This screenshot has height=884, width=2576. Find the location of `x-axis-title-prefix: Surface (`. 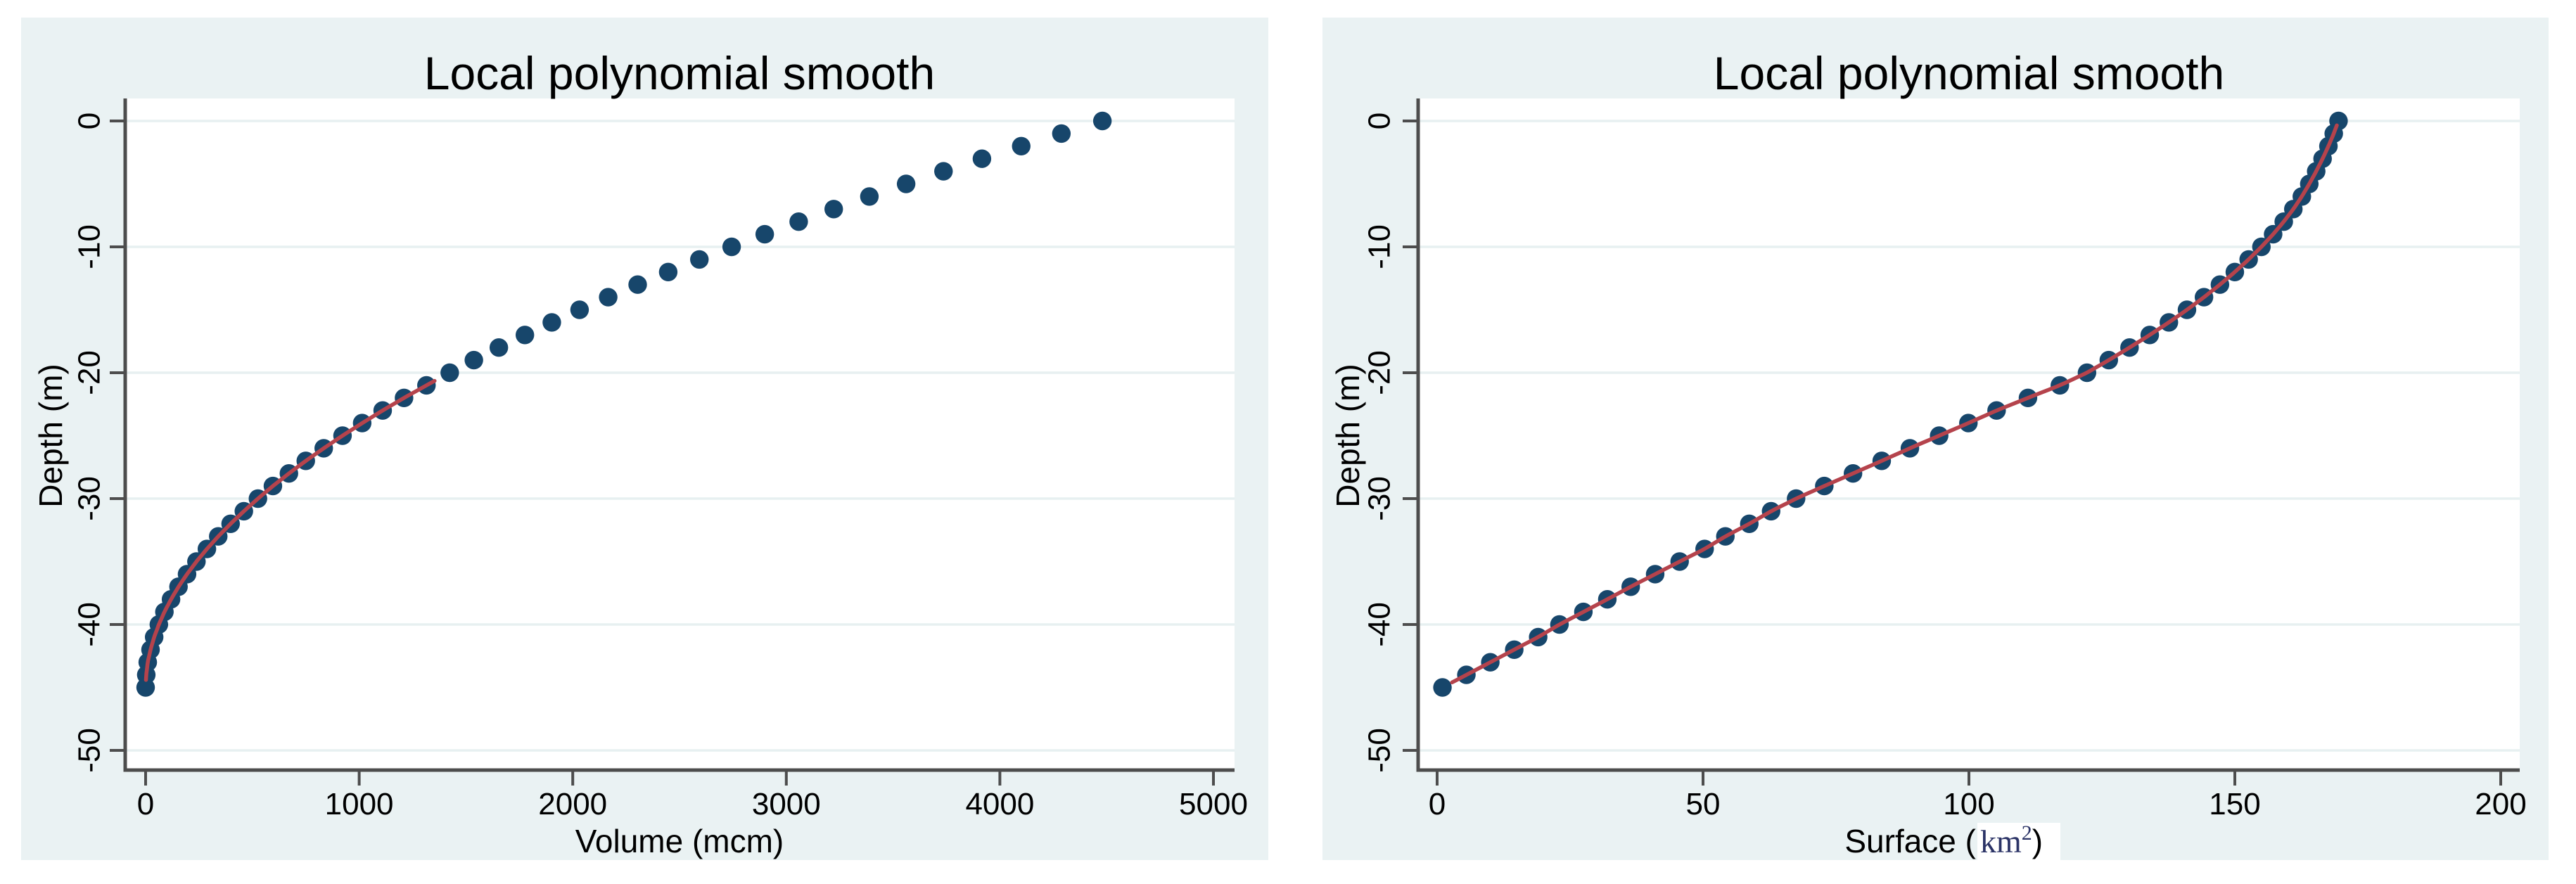

x-axis-title-prefix: Surface ( is located at coordinates (1910, 841).